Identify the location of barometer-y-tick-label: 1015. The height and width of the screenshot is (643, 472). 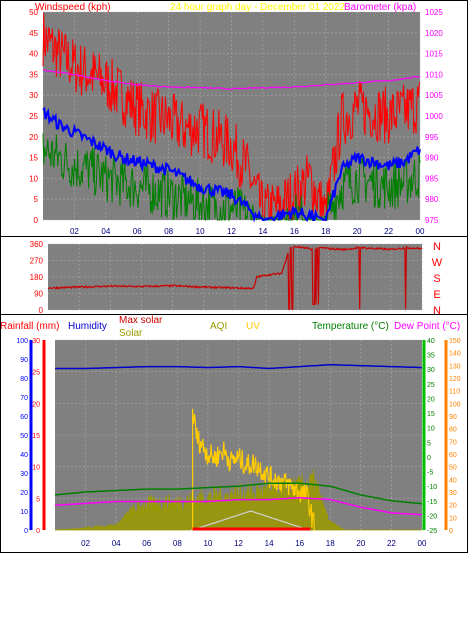
(434, 54).